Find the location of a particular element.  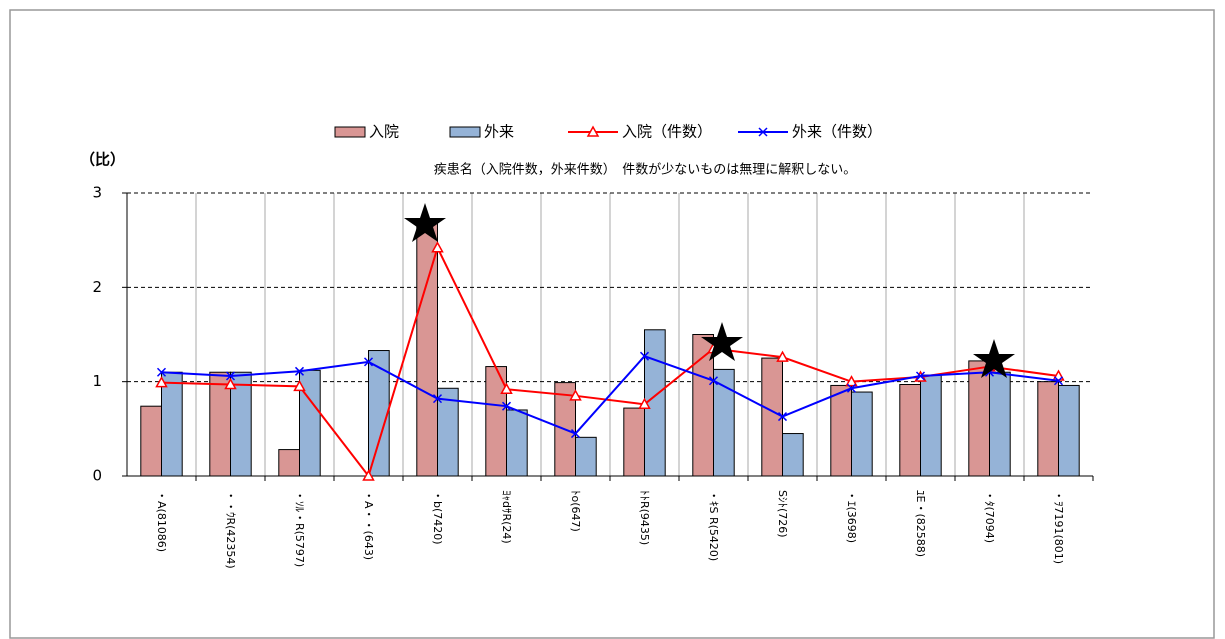

y-tick-label: 3 is located at coordinates (97, 193).